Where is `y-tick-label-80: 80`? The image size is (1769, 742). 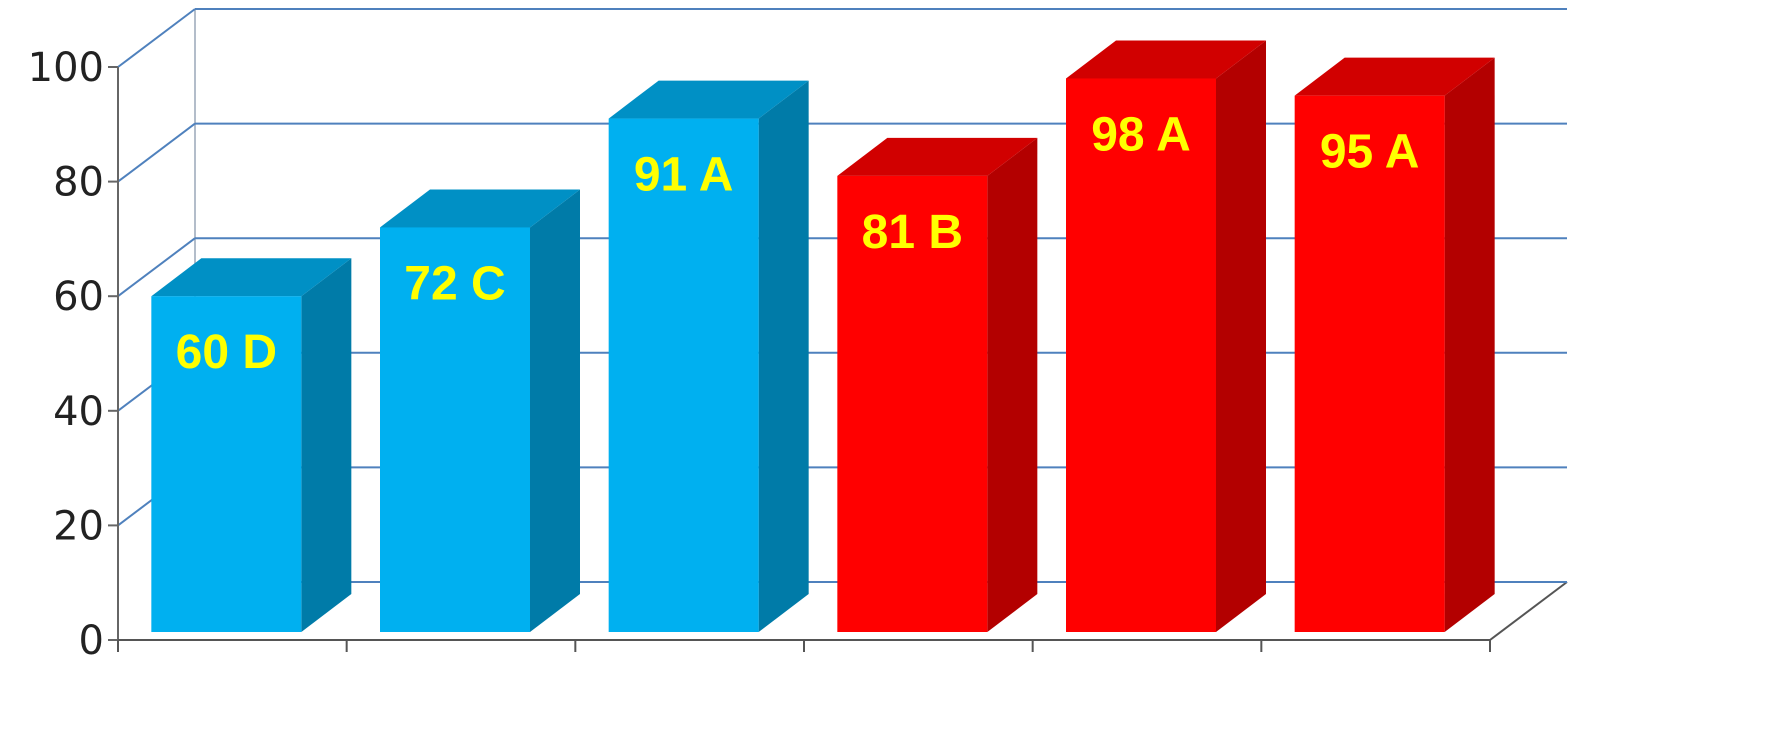
y-tick-label-80: 80 is located at coordinates (78, 183).